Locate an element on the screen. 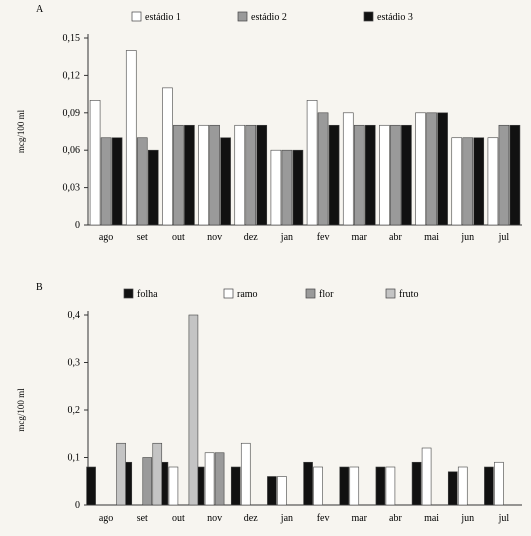  y-tick-label-A: 0,15 is located at coordinates (72, 38).